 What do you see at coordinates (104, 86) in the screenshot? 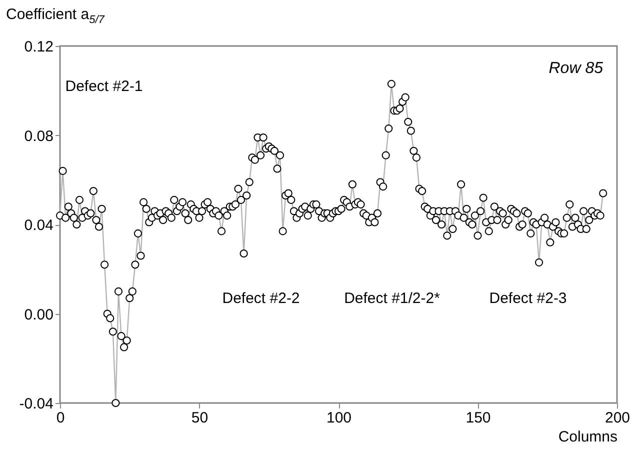
I see `annotation: Defect #2-1` at bounding box center [104, 86].